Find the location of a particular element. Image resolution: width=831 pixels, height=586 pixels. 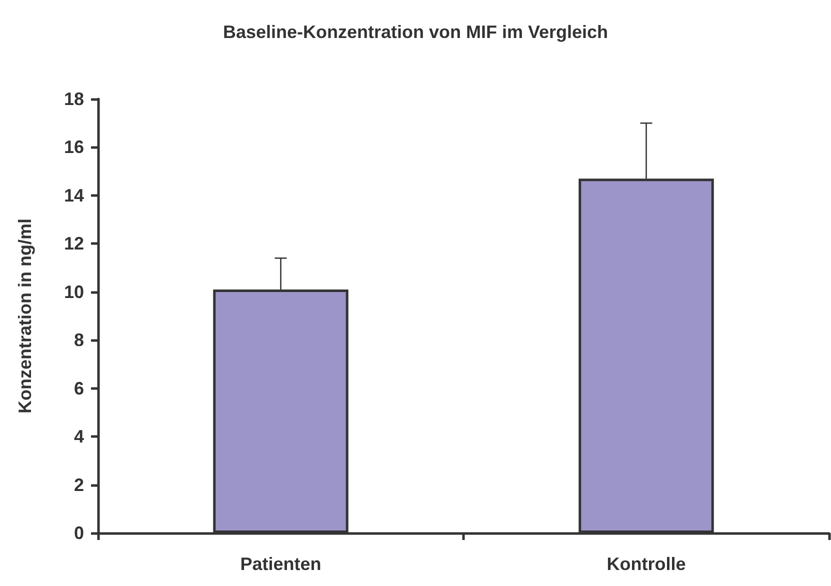

x-tick-label: Kontrolle is located at coordinates (646, 564).